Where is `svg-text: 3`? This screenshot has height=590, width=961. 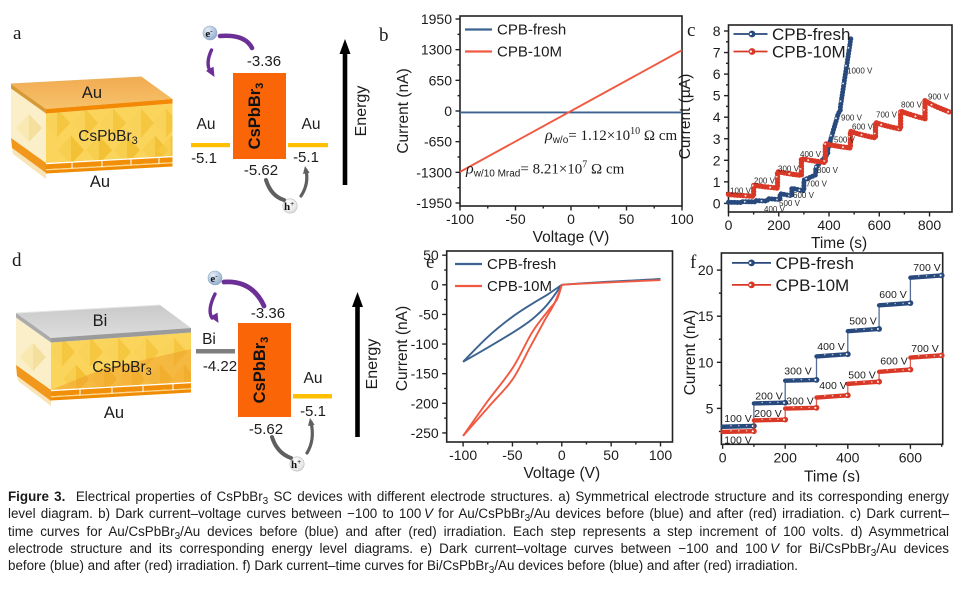
svg-text: 3 is located at coordinates (717, 139).